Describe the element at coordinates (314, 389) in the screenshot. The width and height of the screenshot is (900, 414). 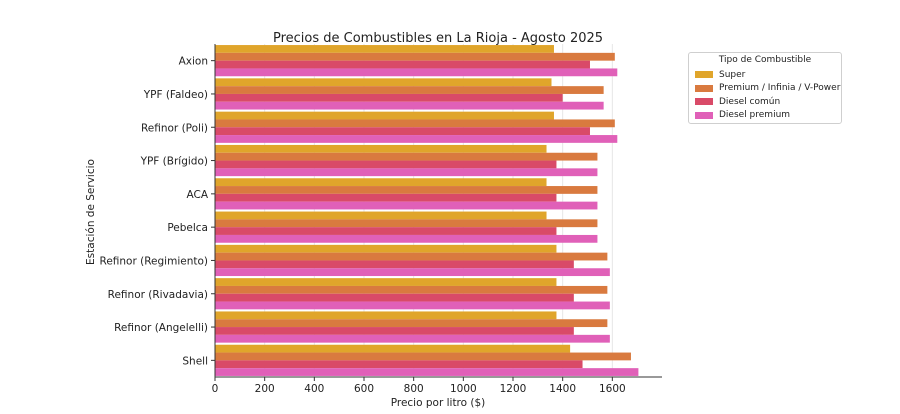
I see `x-tick-label: 400` at that location.